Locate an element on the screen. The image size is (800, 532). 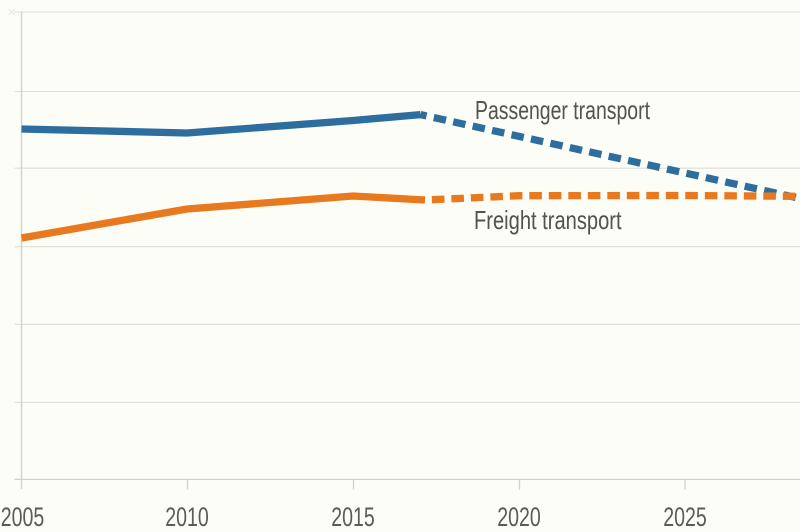
svg-text: 2015 is located at coordinates (353, 517).